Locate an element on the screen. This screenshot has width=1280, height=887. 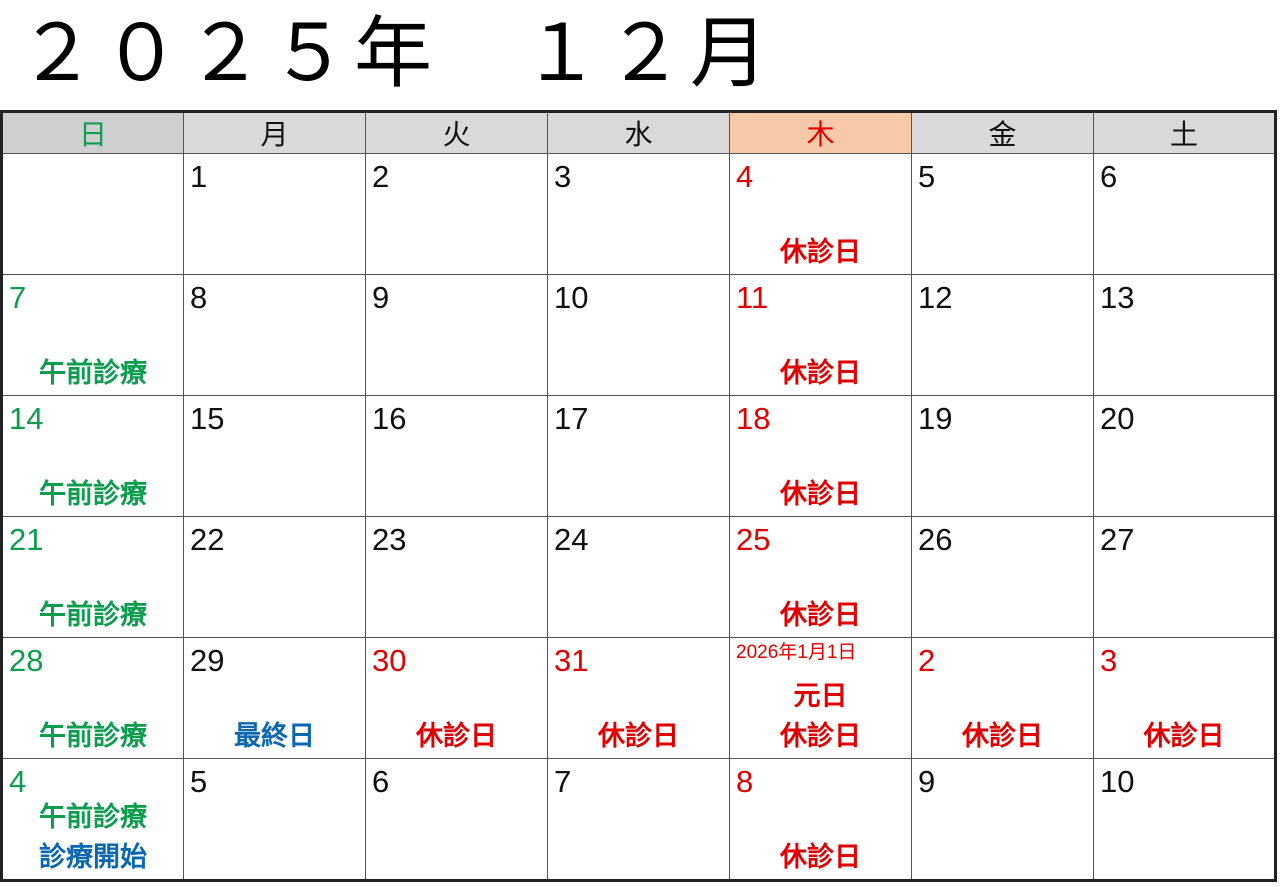
day-number: 19 is located at coordinates (935, 418).